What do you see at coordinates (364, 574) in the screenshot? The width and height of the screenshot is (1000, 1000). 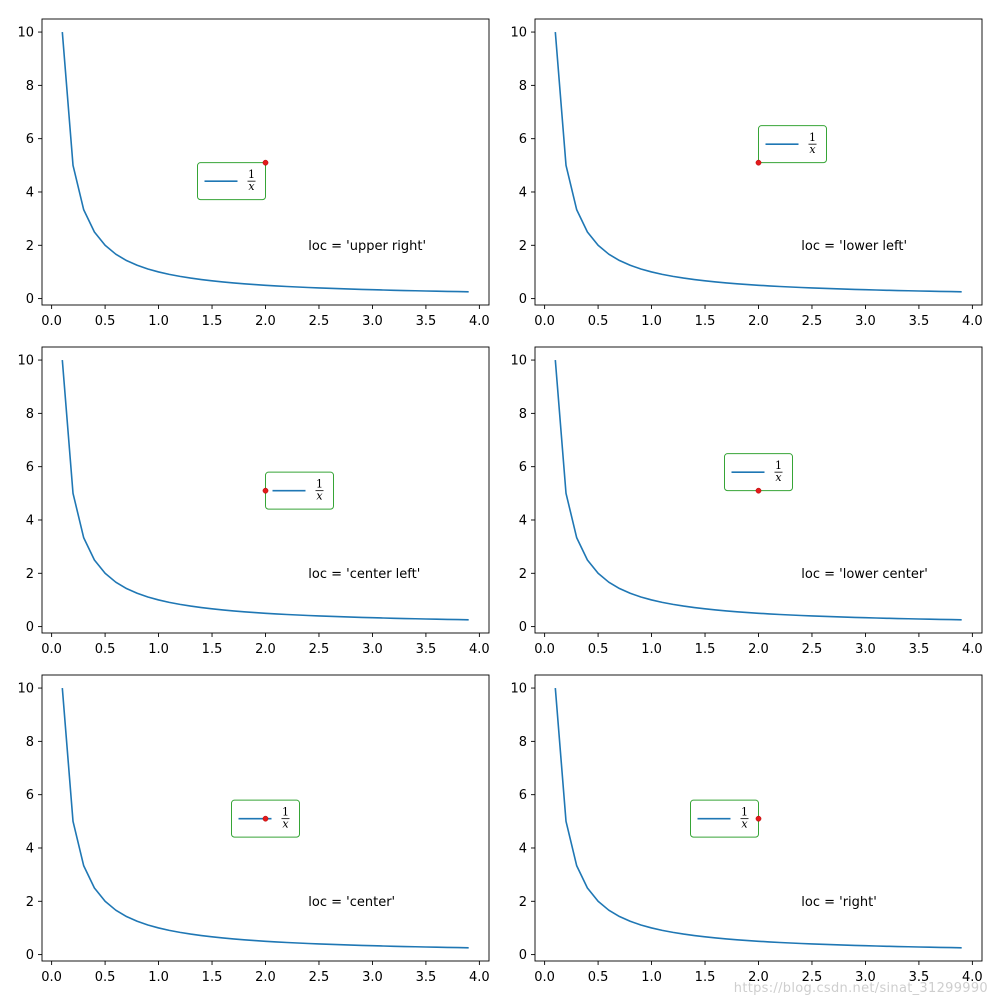 I see `annotation-text: loc = 'center left'` at bounding box center [364, 574].